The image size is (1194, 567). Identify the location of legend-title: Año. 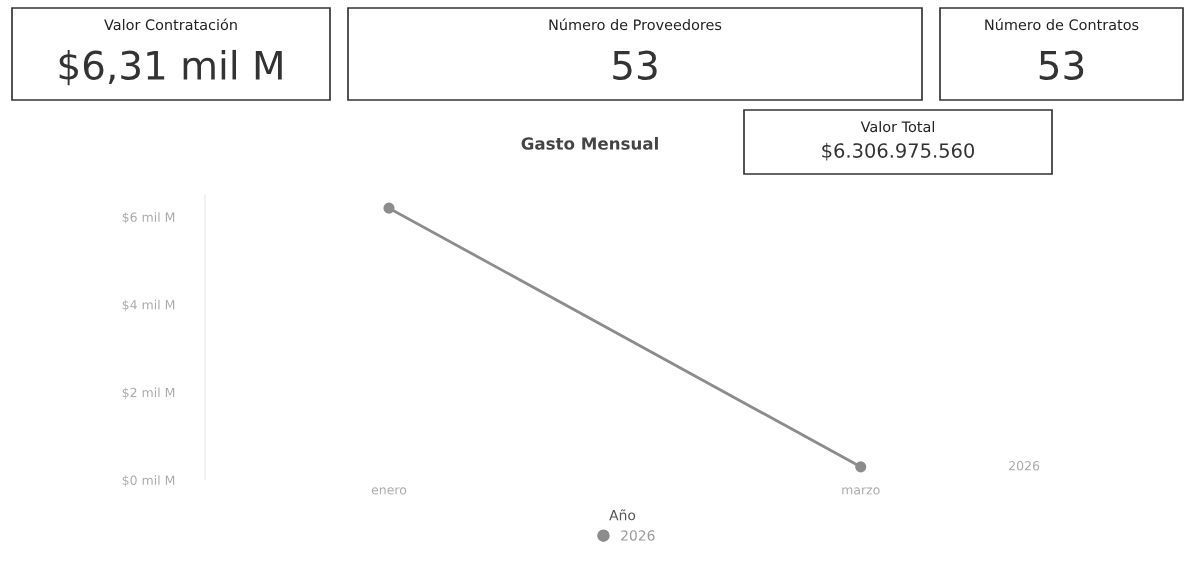
(622, 515).